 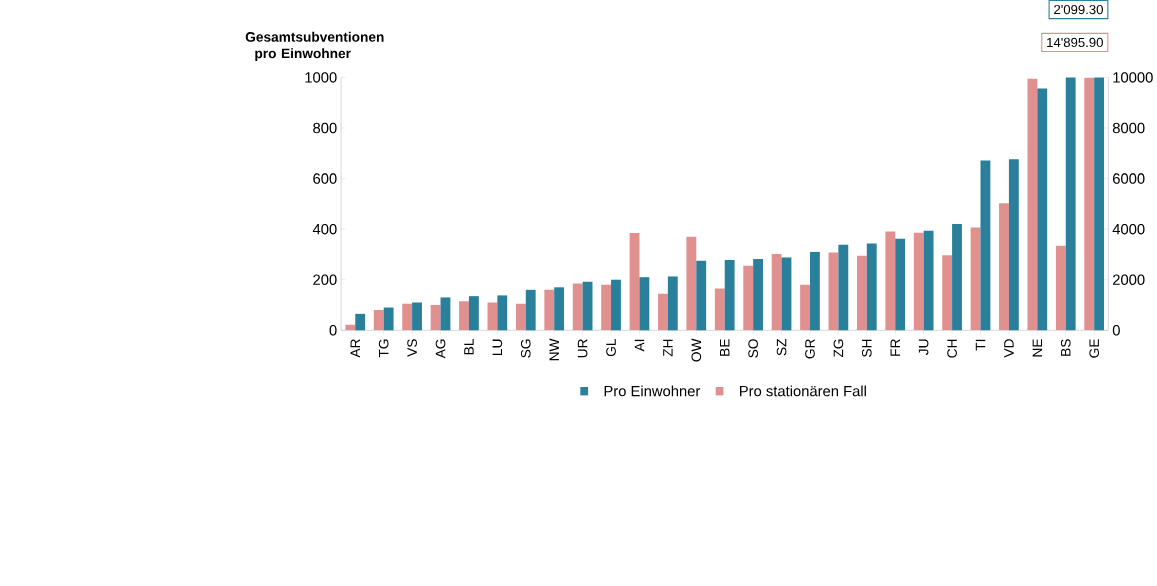 What do you see at coordinates (1009, 348) in the screenshot?
I see `x-tick-label: VD` at bounding box center [1009, 348].